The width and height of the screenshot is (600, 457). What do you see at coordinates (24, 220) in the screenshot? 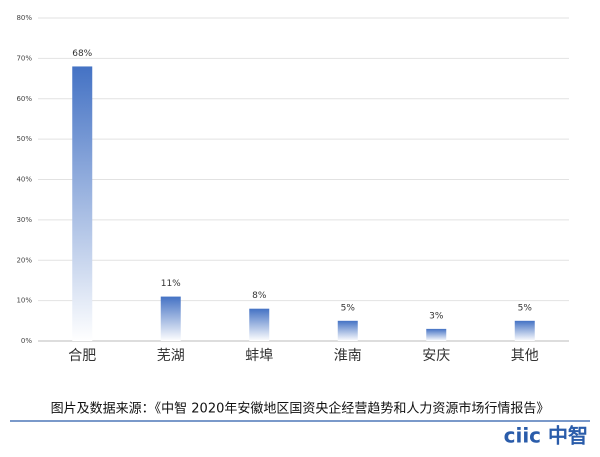
I see `y-tick-label: 30%` at bounding box center [24, 220].